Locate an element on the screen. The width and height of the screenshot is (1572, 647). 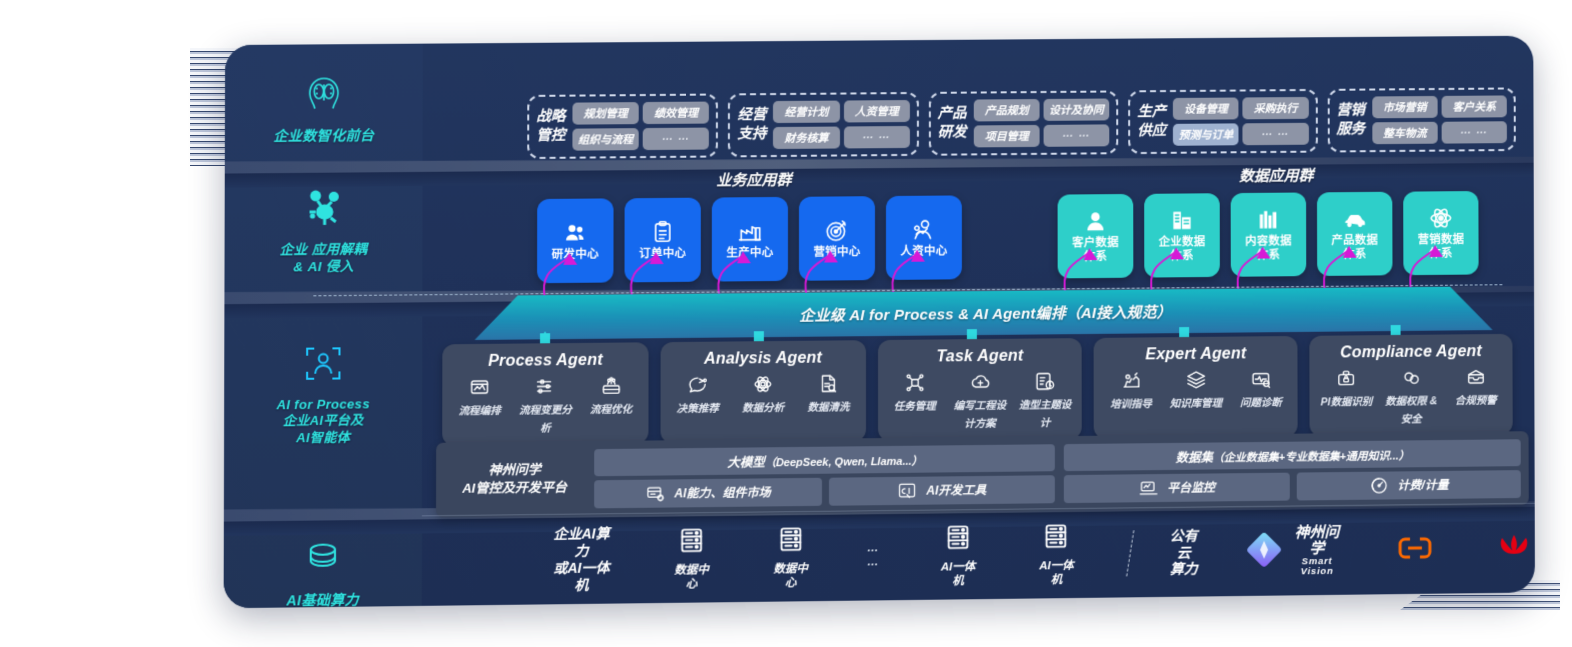
agent-capabilities: PI数据识别 数据权限 & 安全 合规预警 is located at coordinates (1411, 397).